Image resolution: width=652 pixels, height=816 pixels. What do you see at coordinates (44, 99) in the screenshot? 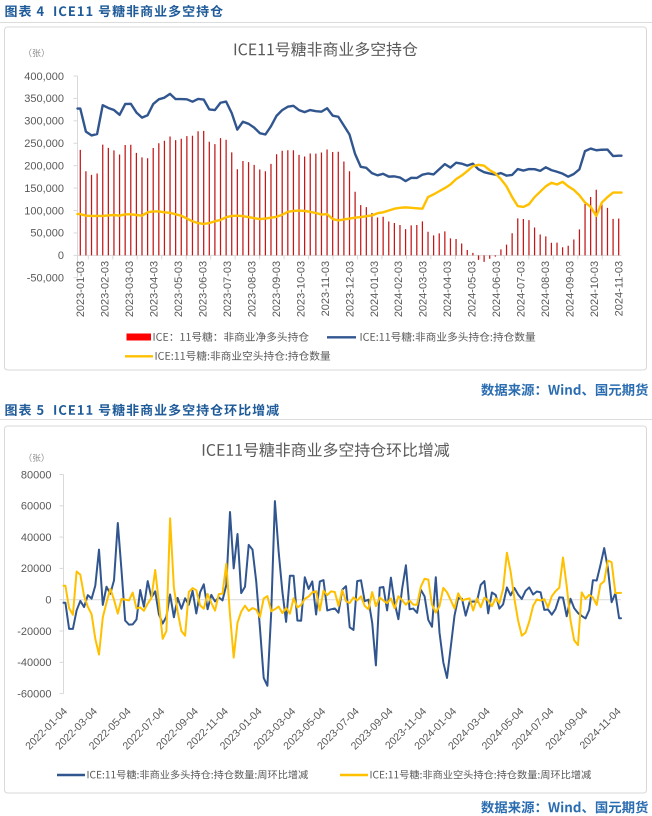
I see `svg-text: 350,000` at bounding box center [44, 99].